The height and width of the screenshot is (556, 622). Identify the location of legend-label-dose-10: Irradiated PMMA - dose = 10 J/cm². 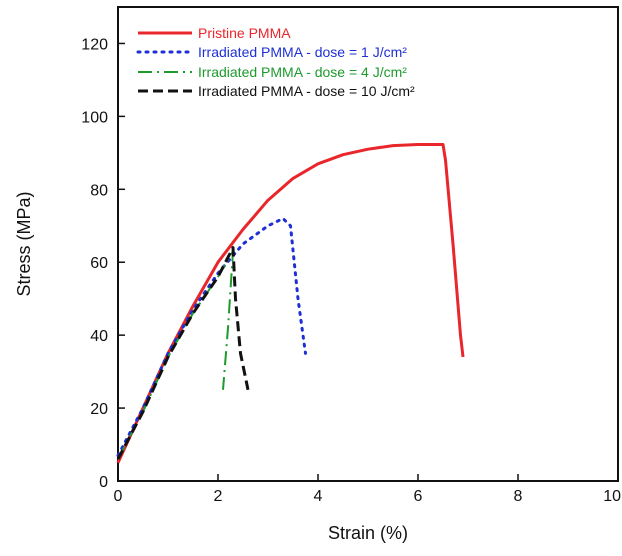
(306, 91).